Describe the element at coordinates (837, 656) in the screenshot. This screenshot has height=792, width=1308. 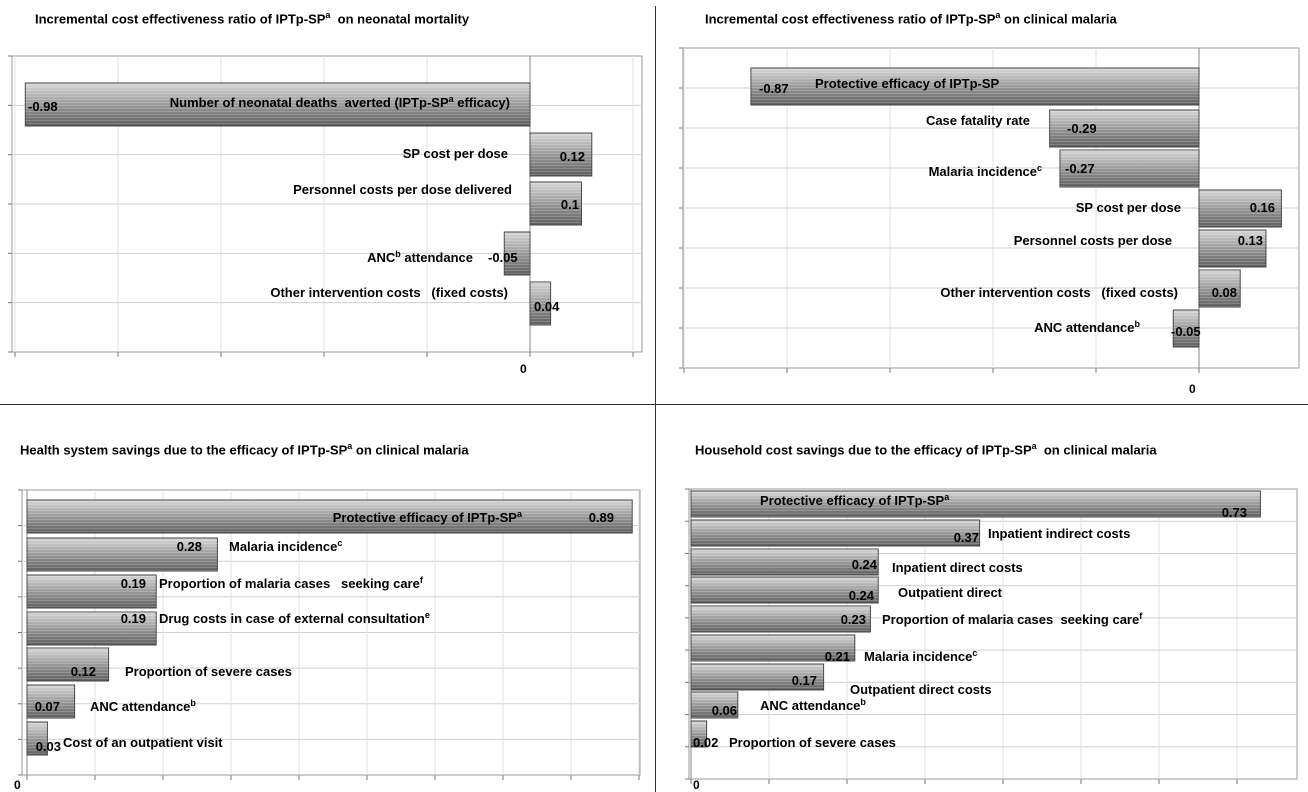
I see `data-label: 0.21` at that location.